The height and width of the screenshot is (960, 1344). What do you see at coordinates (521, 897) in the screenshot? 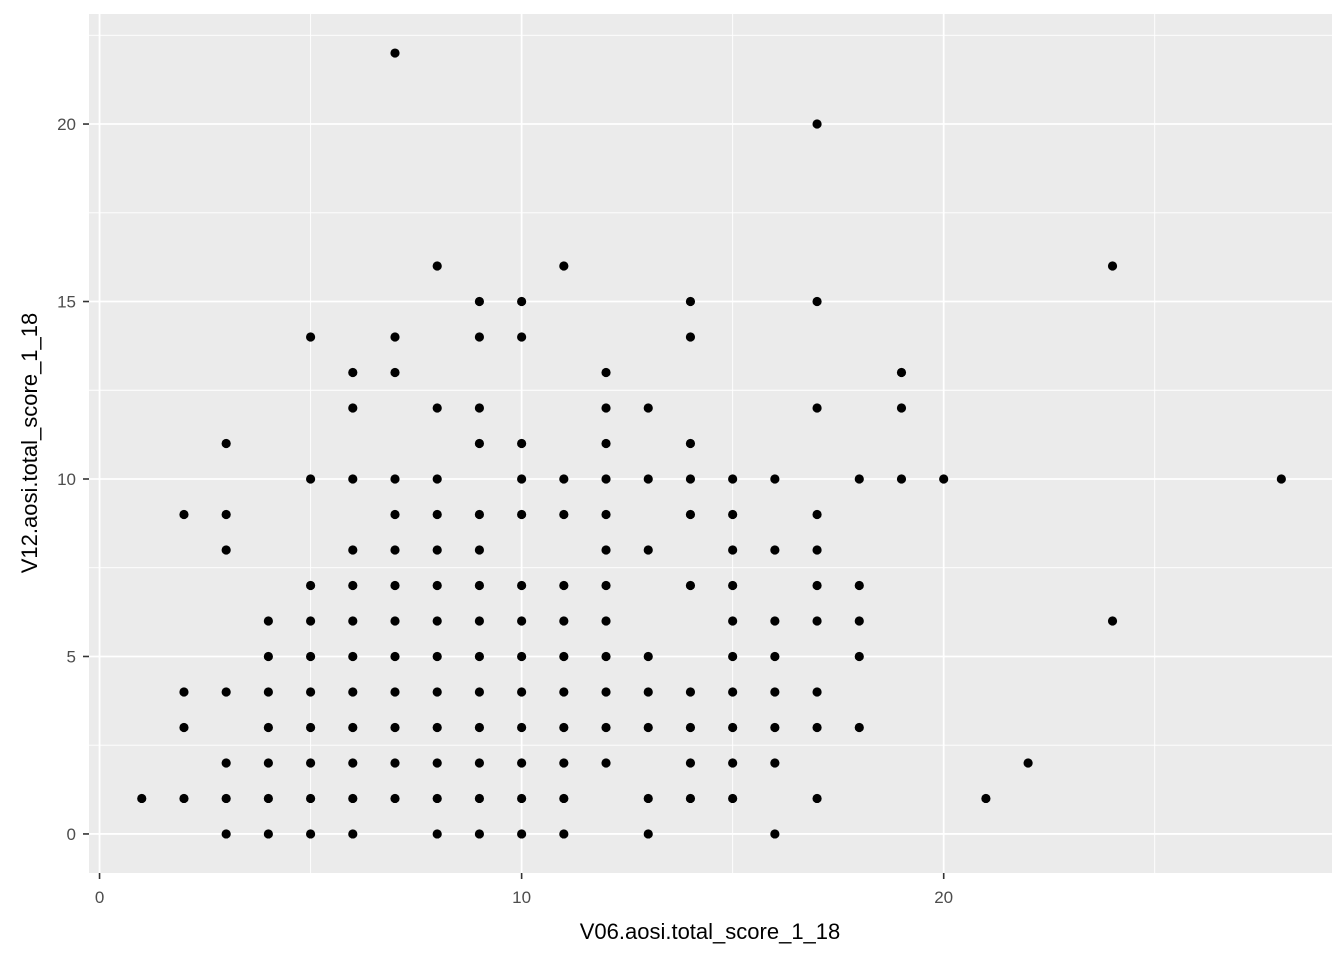
I see `x-tick-label: 10` at bounding box center [521, 897].